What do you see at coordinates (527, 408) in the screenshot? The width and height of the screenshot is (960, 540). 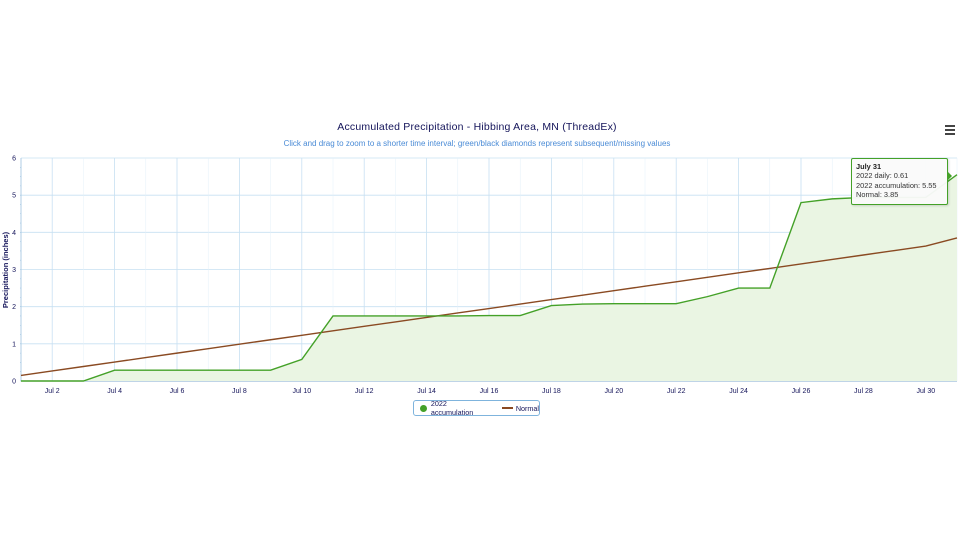 I see `legend-normal-label: Normal` at bounding box center [527, 408].